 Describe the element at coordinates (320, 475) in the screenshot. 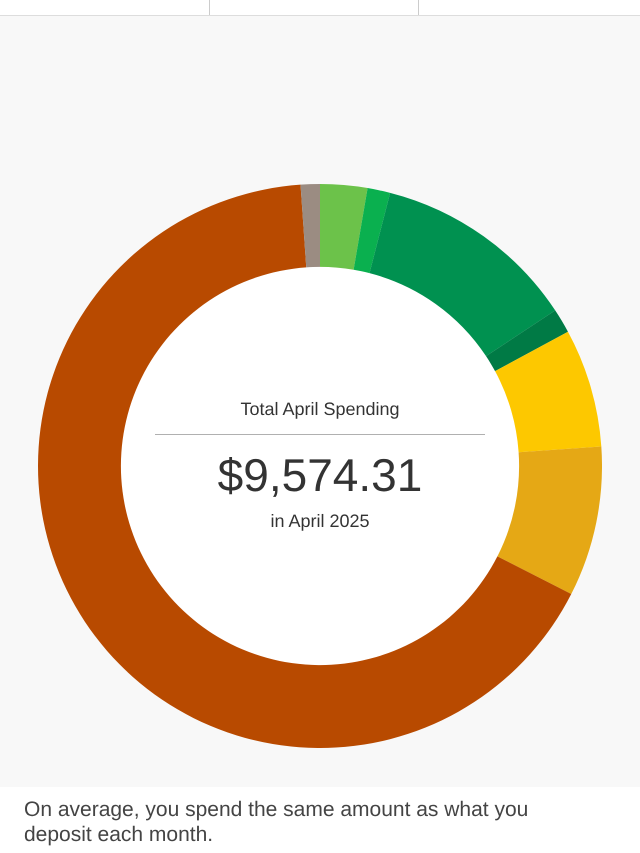

I see `text: $9,574.31` at that location.